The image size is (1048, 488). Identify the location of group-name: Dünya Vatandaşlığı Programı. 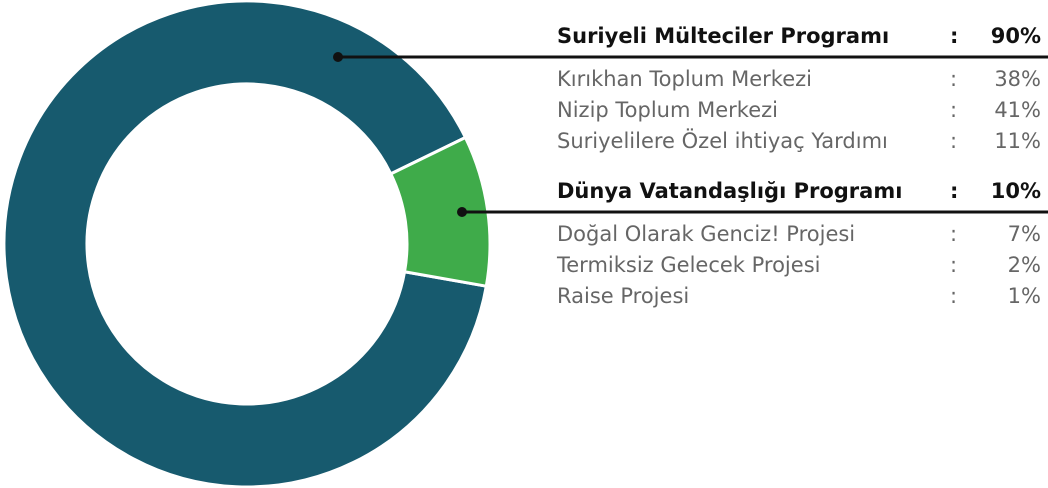
(729, 191).